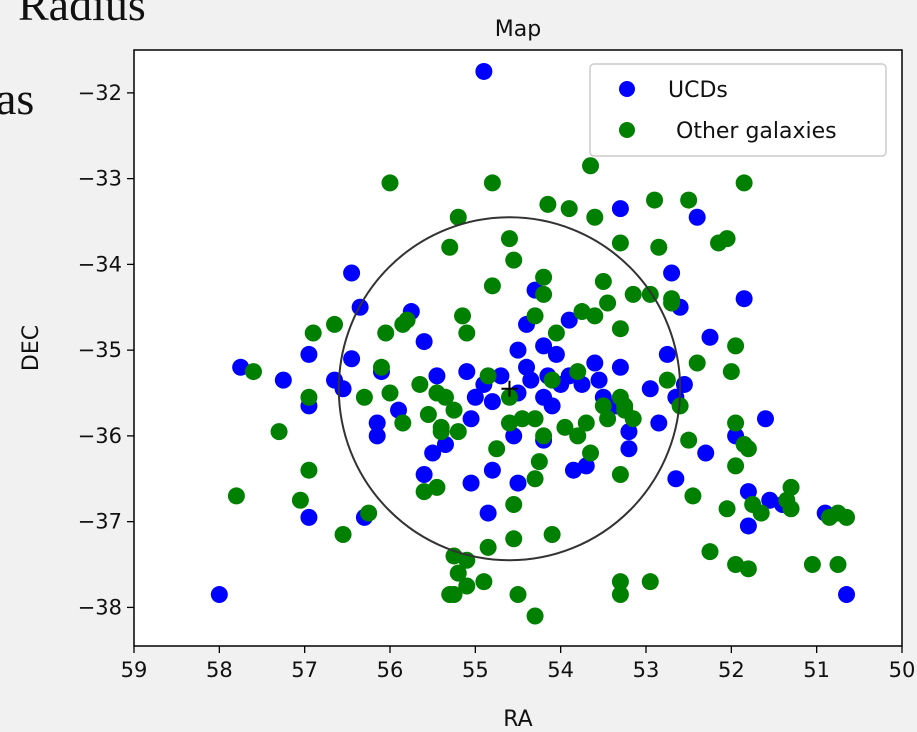 The image size is (917, 732). I want to click on y-tick-label: −34, so click(100, 264).